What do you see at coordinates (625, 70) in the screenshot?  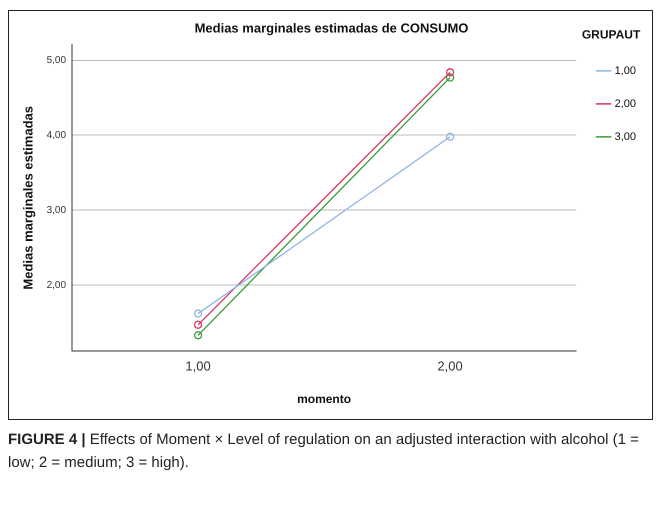 I see `legend-label: 1,00` at bounding box center [625, 70].